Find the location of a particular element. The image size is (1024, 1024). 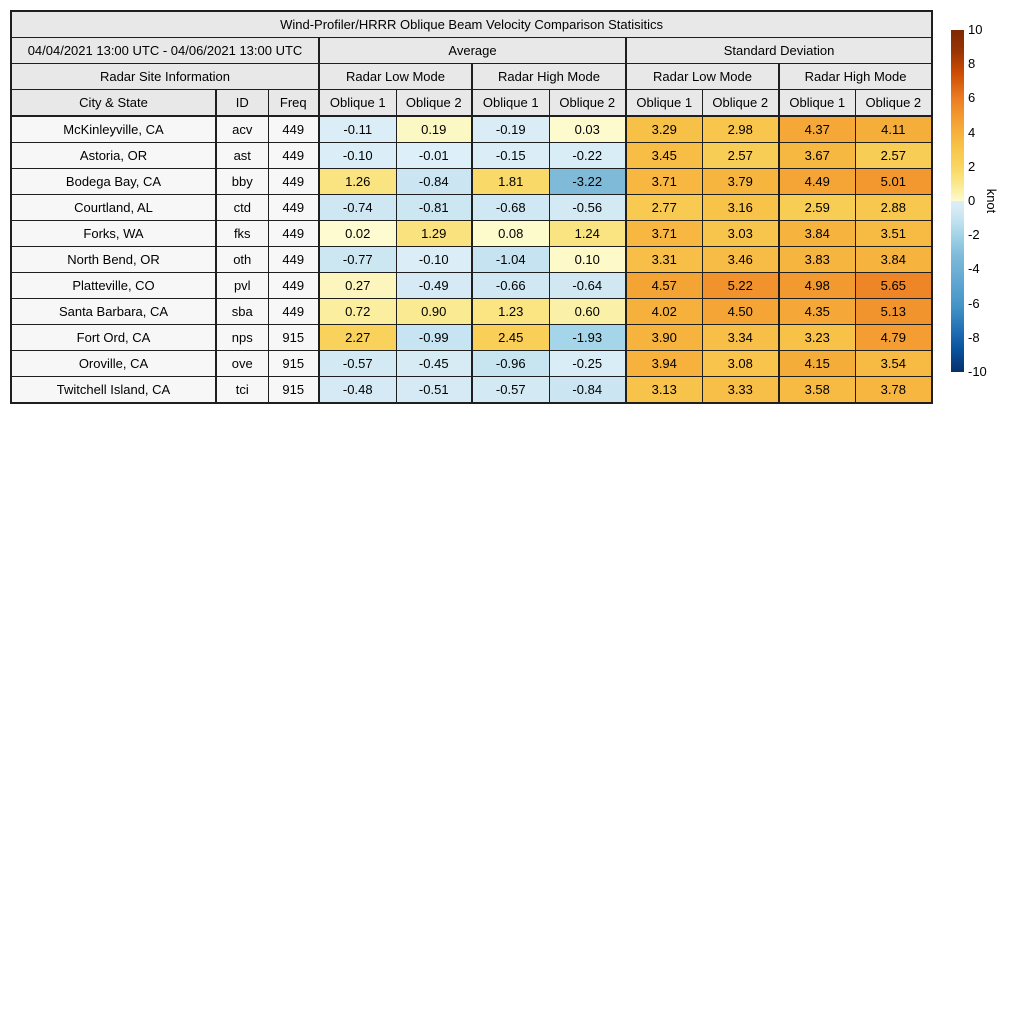

avg-high-oblique2-header: Oblique 2 is located at coordinates (587, 103).